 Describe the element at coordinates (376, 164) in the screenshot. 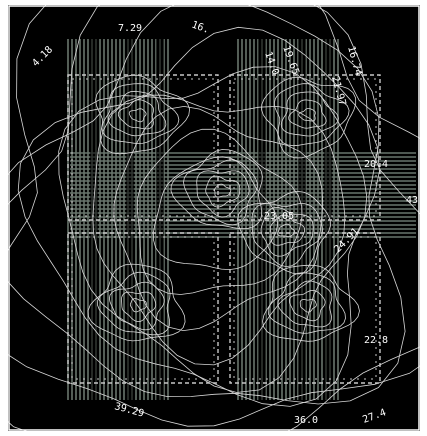

I see `contour-label: 20.4` at that location.